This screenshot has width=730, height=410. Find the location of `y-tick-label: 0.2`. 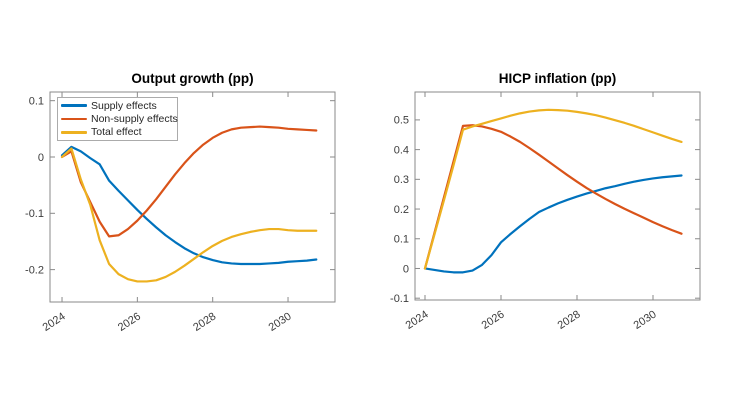

y-tick-label: 0.2 is located at coordinates (401, 210).